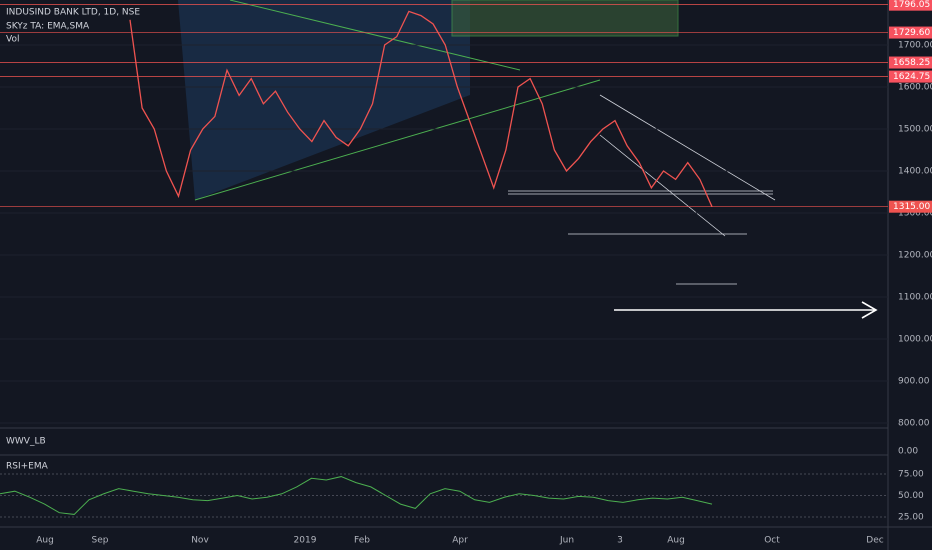 This screenshot has height=550, width=932. I want to click on legend-symbol: INDUSIND BANK LTD, 1D, NSE, so click(73, 13).